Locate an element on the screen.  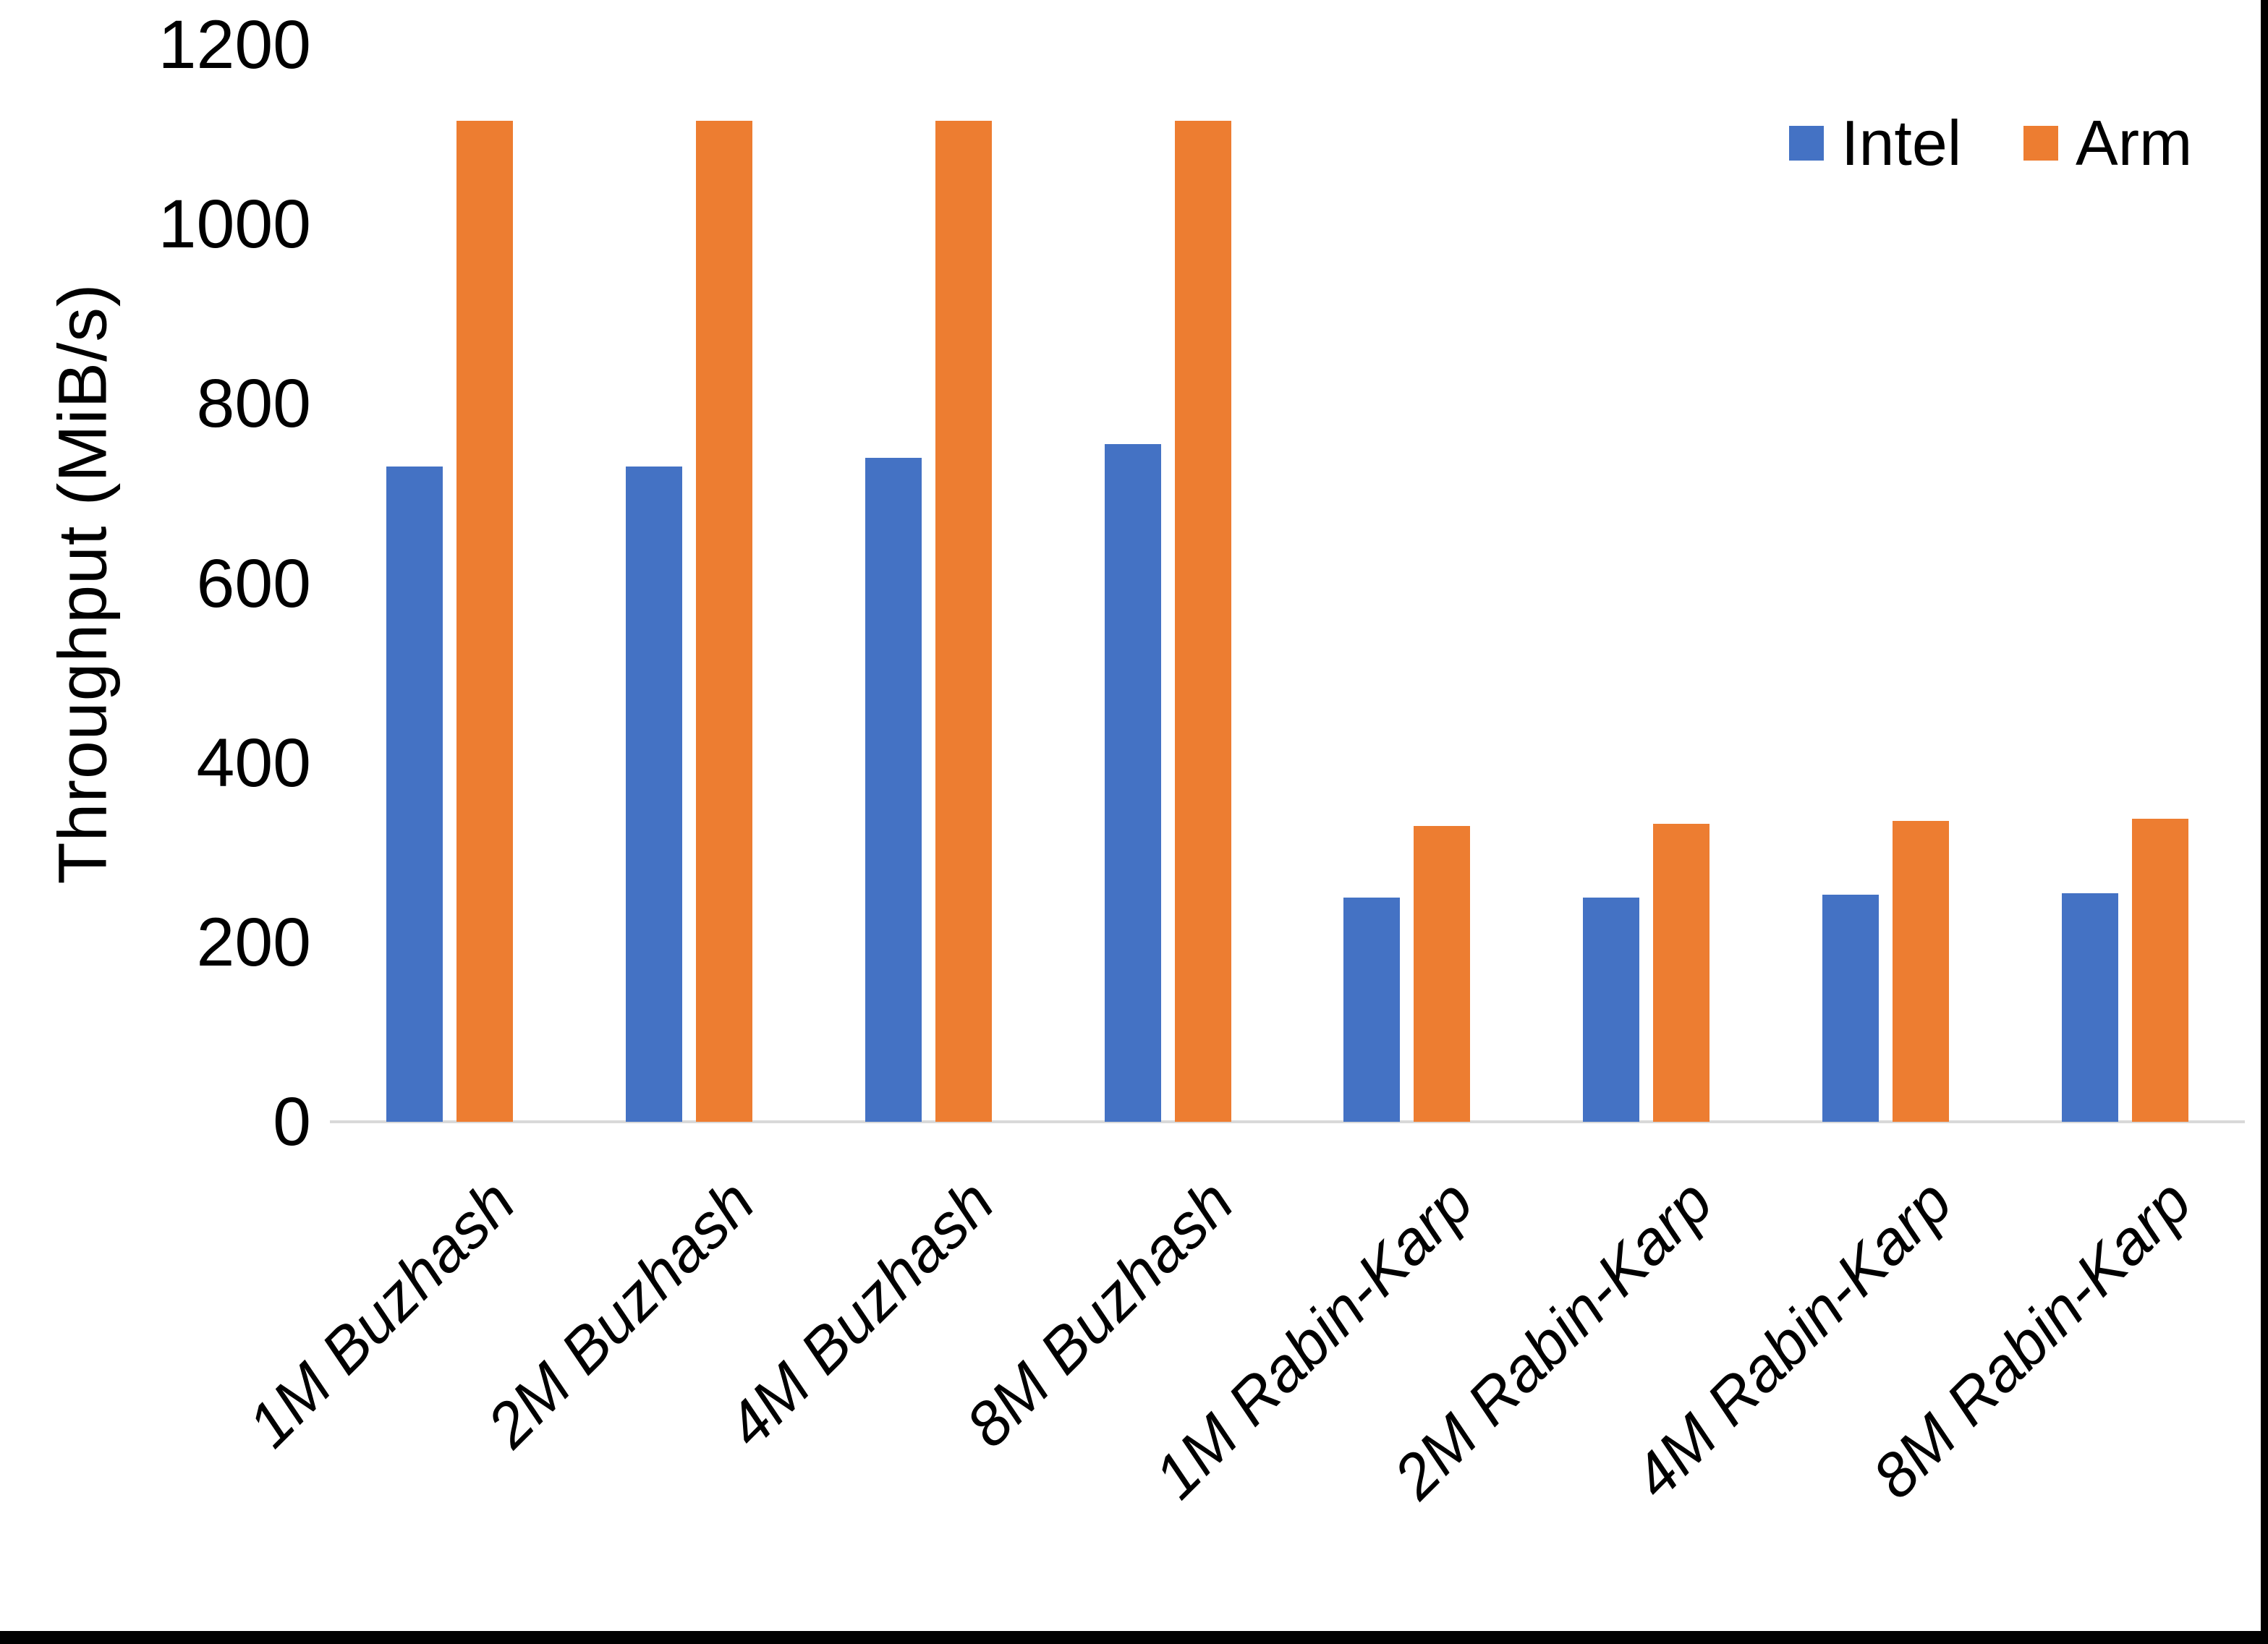
y-tick-label-0: 0 is located at coordinates (292, 1121).